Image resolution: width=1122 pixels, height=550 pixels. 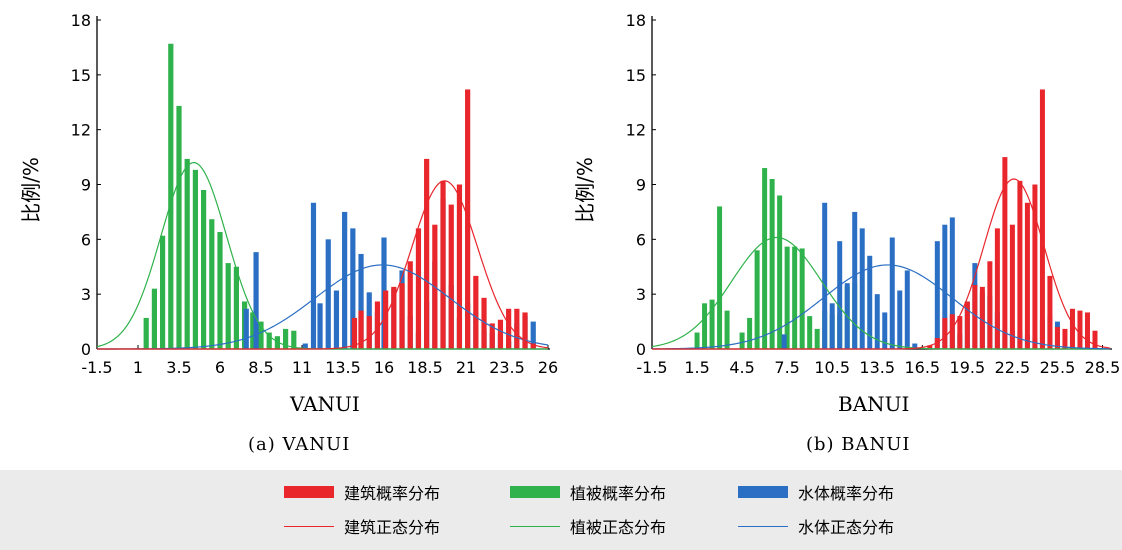 I want to click on legend-item-vegetation-bar: 植被概率分布, so click(x=588, y=492).